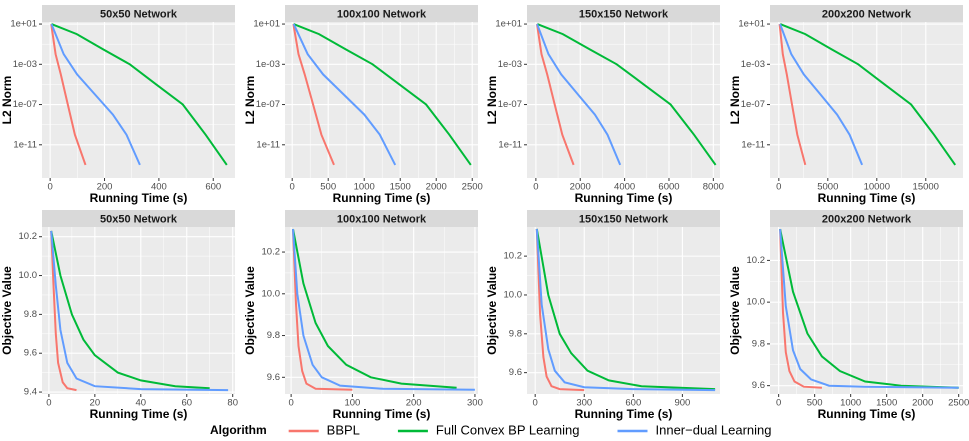 The height and width of the screenshot is (441, 969). What do you see at coordinates (682, 403) in the screenshot?
I see `x-tick-label: 900` at bounding box center [682, 403].